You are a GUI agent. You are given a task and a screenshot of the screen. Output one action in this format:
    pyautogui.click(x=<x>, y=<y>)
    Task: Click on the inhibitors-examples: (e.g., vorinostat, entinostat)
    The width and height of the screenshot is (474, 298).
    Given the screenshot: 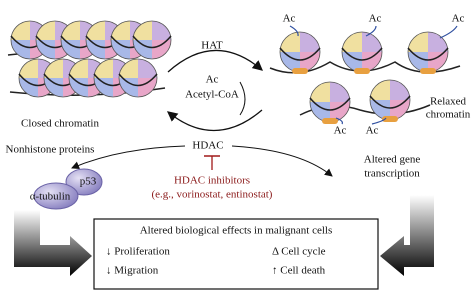 What is the action you would take?
    pyautogui.click(x=212, y=195)
    